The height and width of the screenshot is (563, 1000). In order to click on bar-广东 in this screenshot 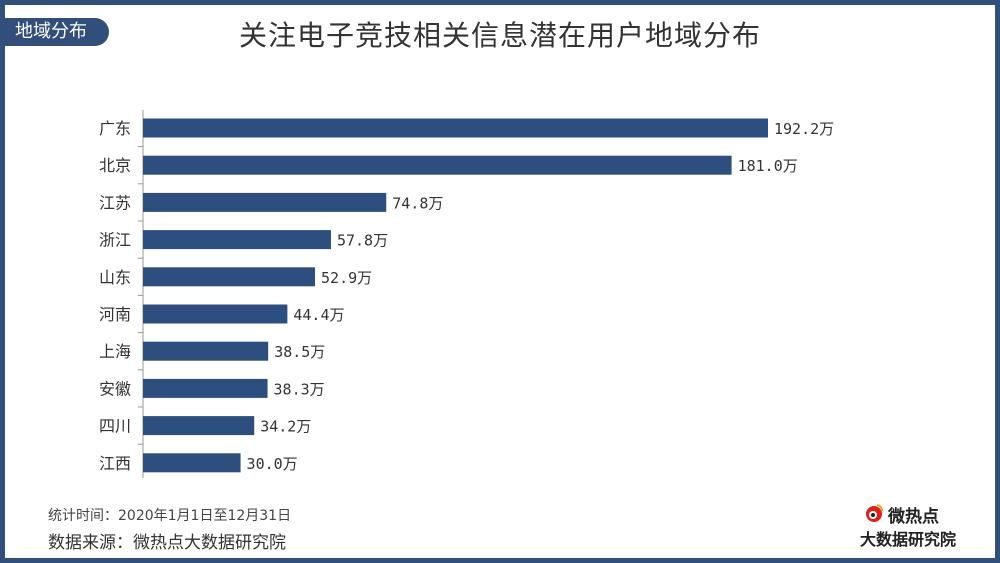, I will do `click(455, 128)`.